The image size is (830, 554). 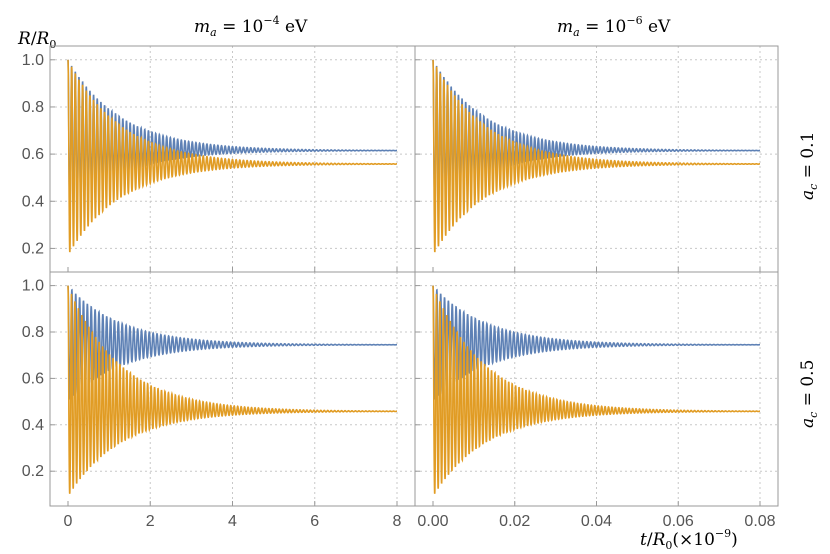 What do you see at coordinates (150, 521) in the screenshot?
I see `x-tick-label: 2` at bounding box center [150, 521].